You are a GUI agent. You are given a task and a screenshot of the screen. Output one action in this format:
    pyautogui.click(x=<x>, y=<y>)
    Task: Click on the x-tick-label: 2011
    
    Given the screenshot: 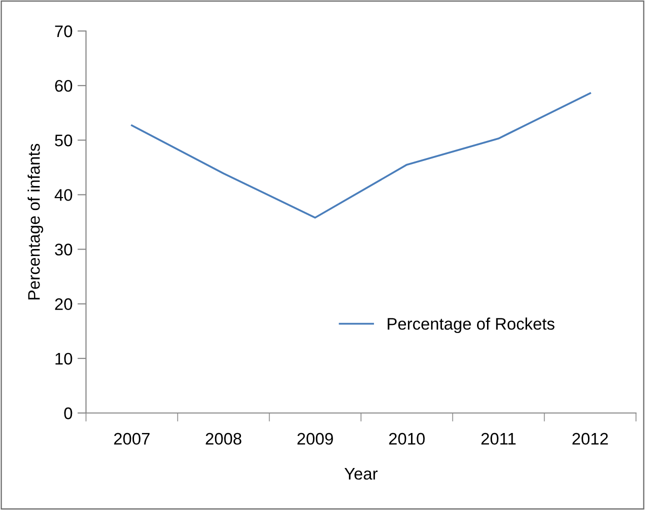 What is the action you would take?
    pyautogui.click(x=498, y=438)
    